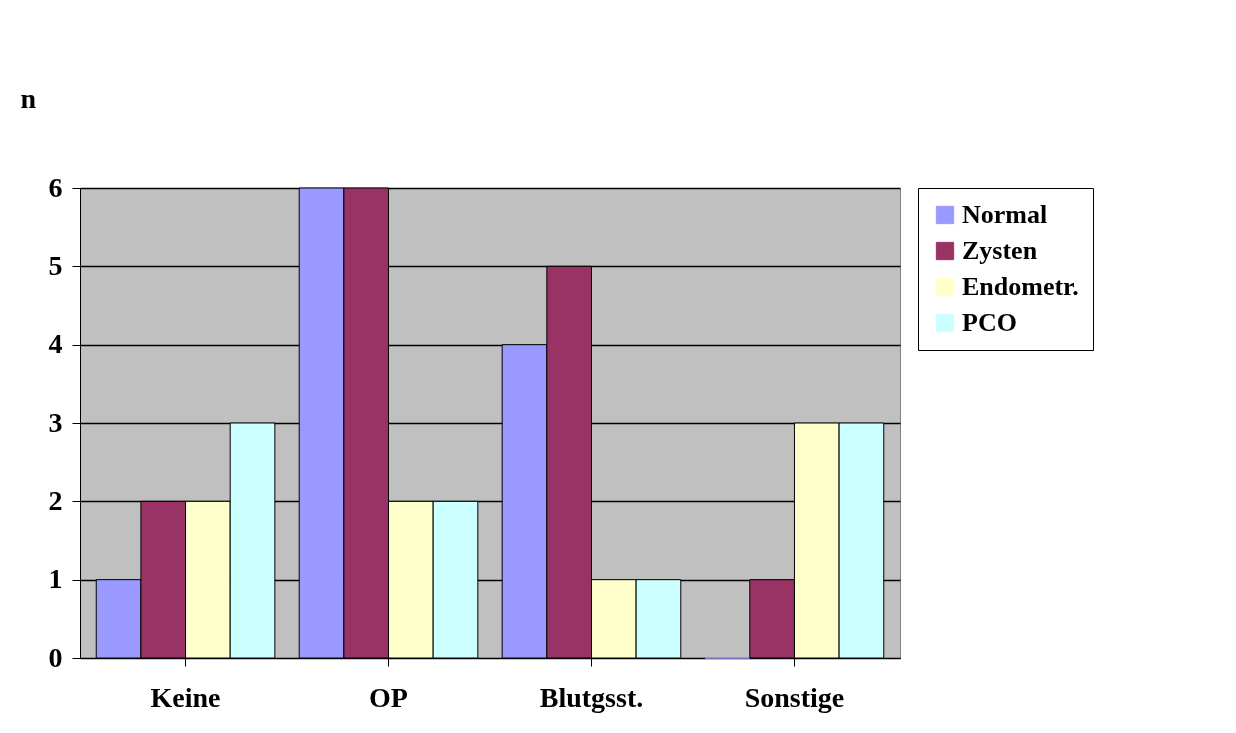 The image size is (1236, 733). Describe the element at coordinates (989, 322) in the screenshot. I see `legend-label: PCO` at that location.